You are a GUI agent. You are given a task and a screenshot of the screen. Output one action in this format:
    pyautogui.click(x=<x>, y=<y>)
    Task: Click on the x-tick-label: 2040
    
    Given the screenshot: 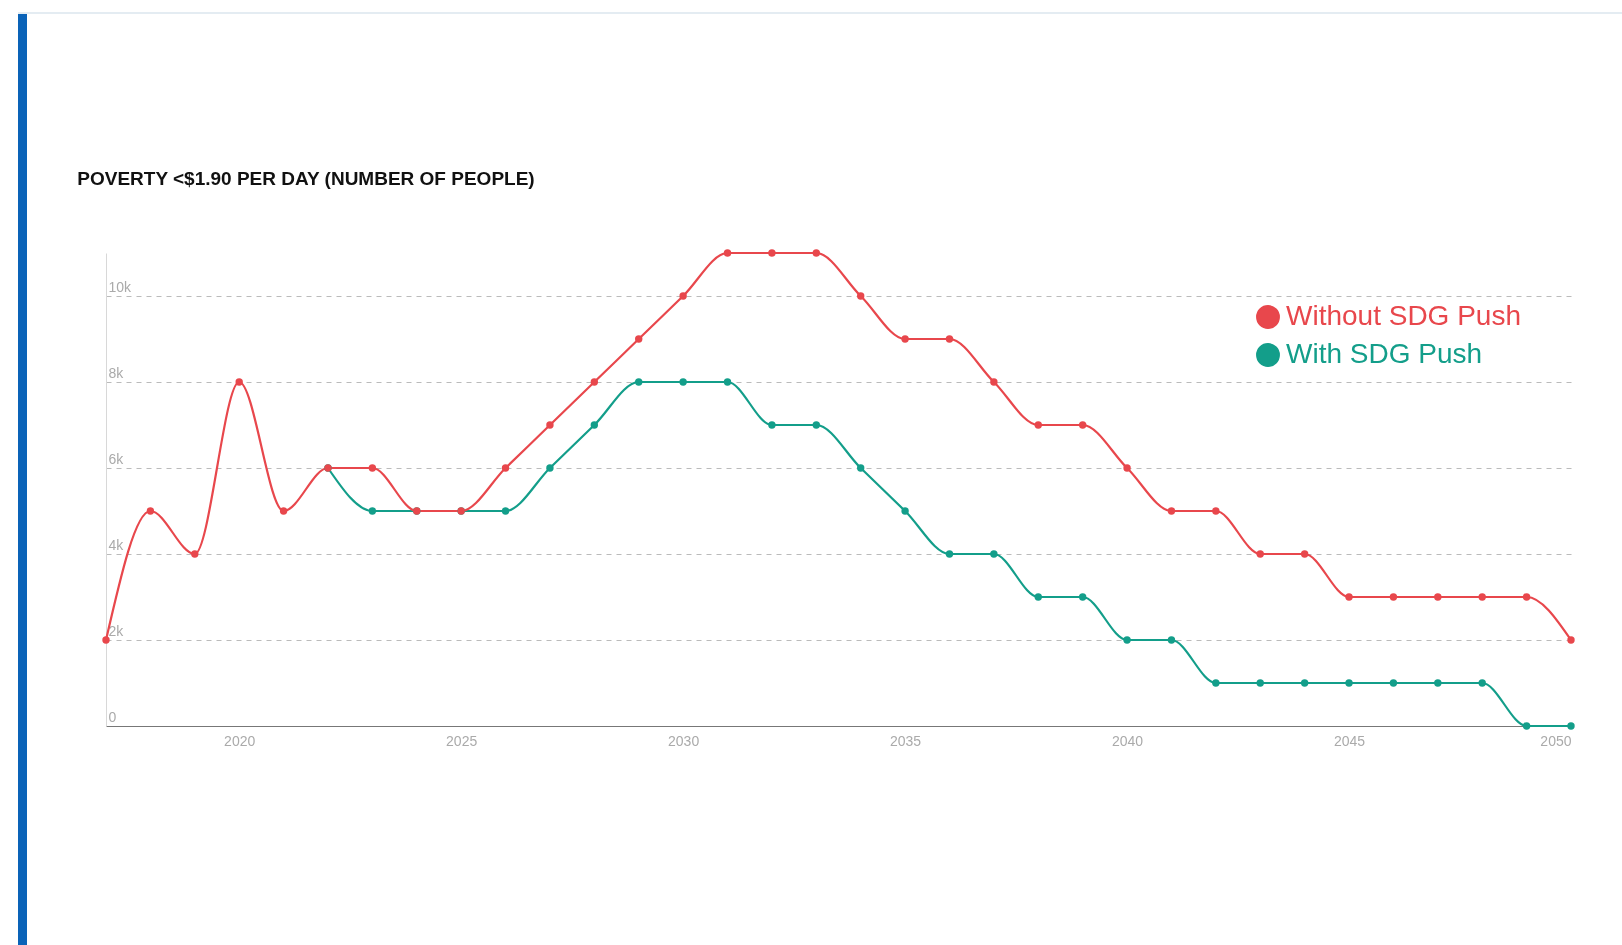 What is the action you would take?
    pyautogui.click(x=1127, y=740)
    